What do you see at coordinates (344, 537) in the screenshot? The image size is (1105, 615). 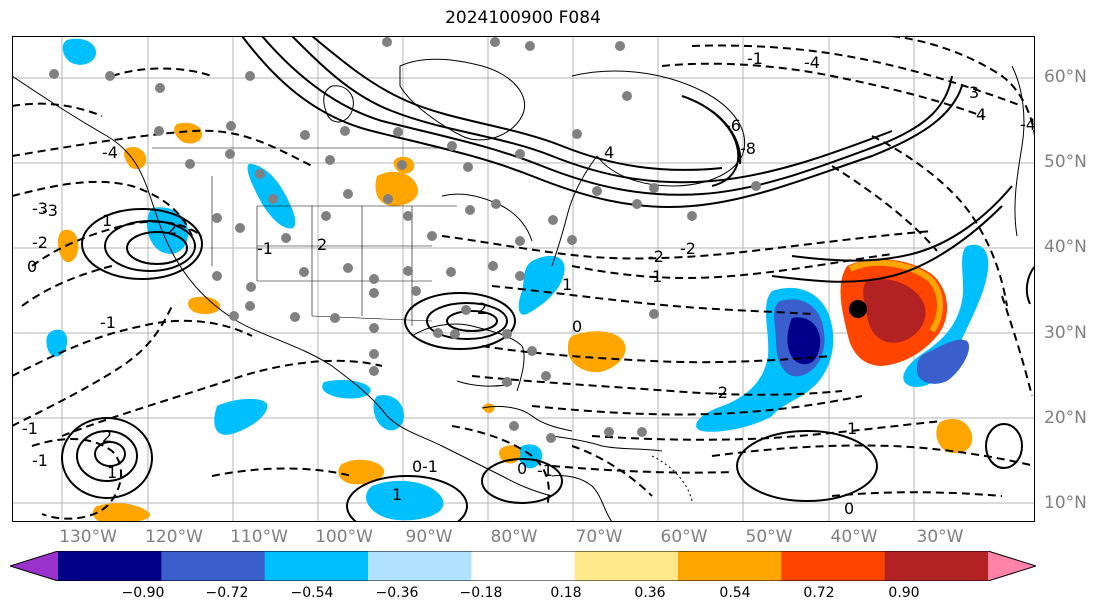 I see `lon-label-100w: 100°W` at bounding box center [344, 537].